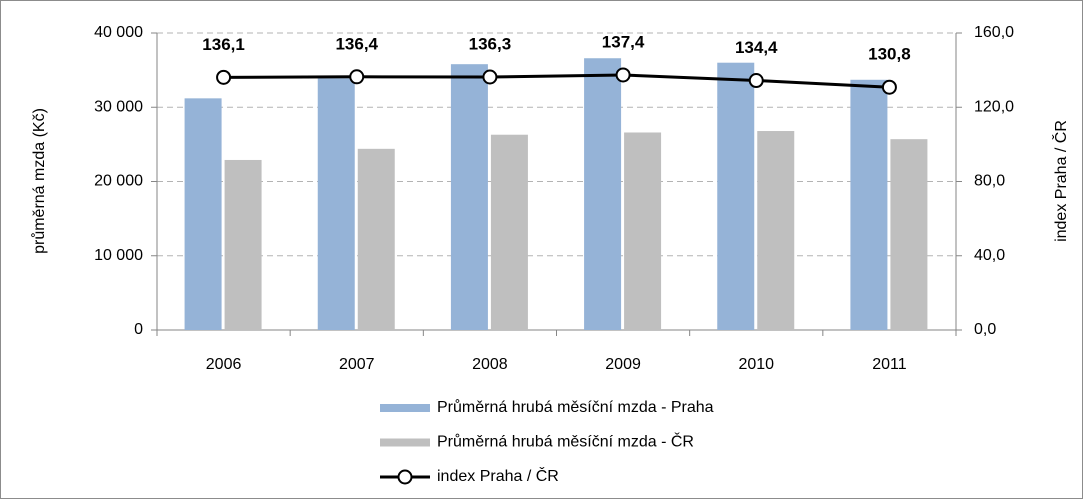 The width and height of the screenshot is (1083, 499). I want to click on x-tick-label: 2008, so click(490, 364).